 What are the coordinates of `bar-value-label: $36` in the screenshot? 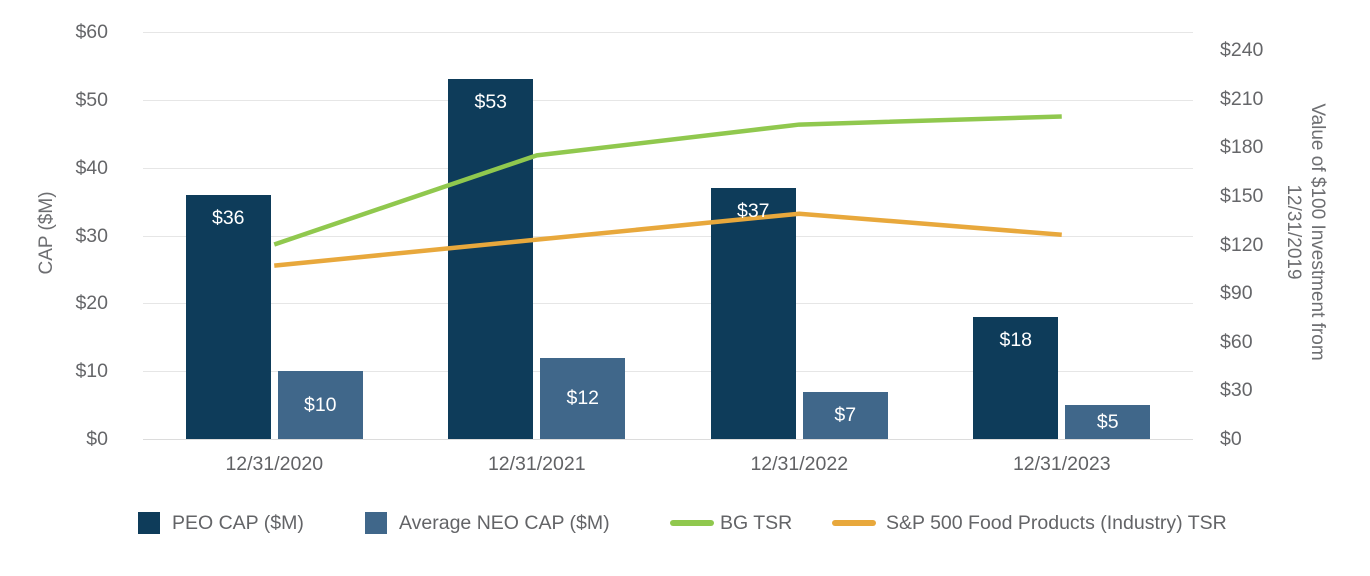 It's located at (228, 217).